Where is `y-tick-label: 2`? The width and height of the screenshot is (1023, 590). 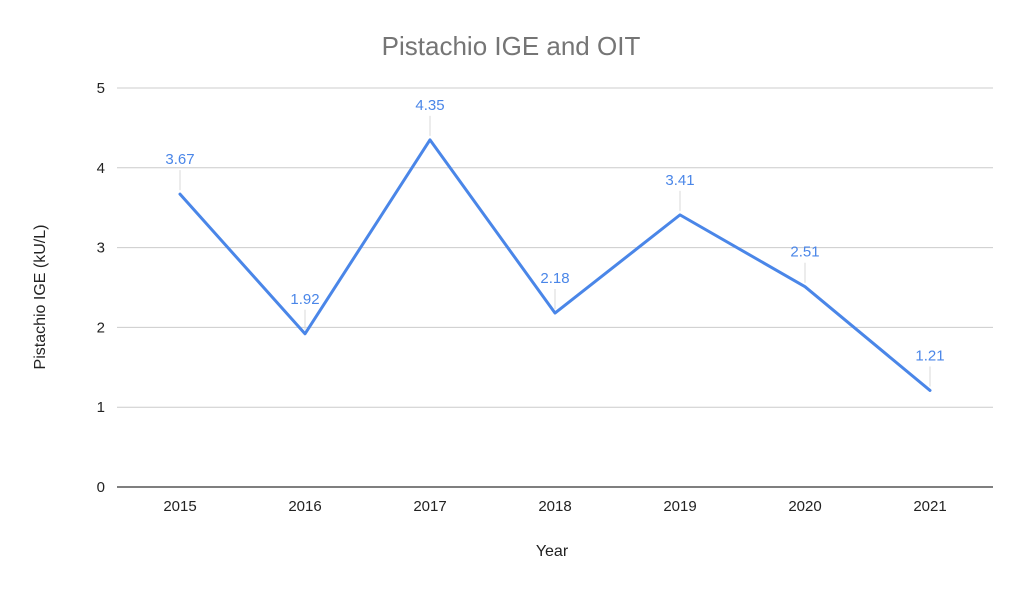
y-tick-label: 2 is located at coordinates (101, 327).